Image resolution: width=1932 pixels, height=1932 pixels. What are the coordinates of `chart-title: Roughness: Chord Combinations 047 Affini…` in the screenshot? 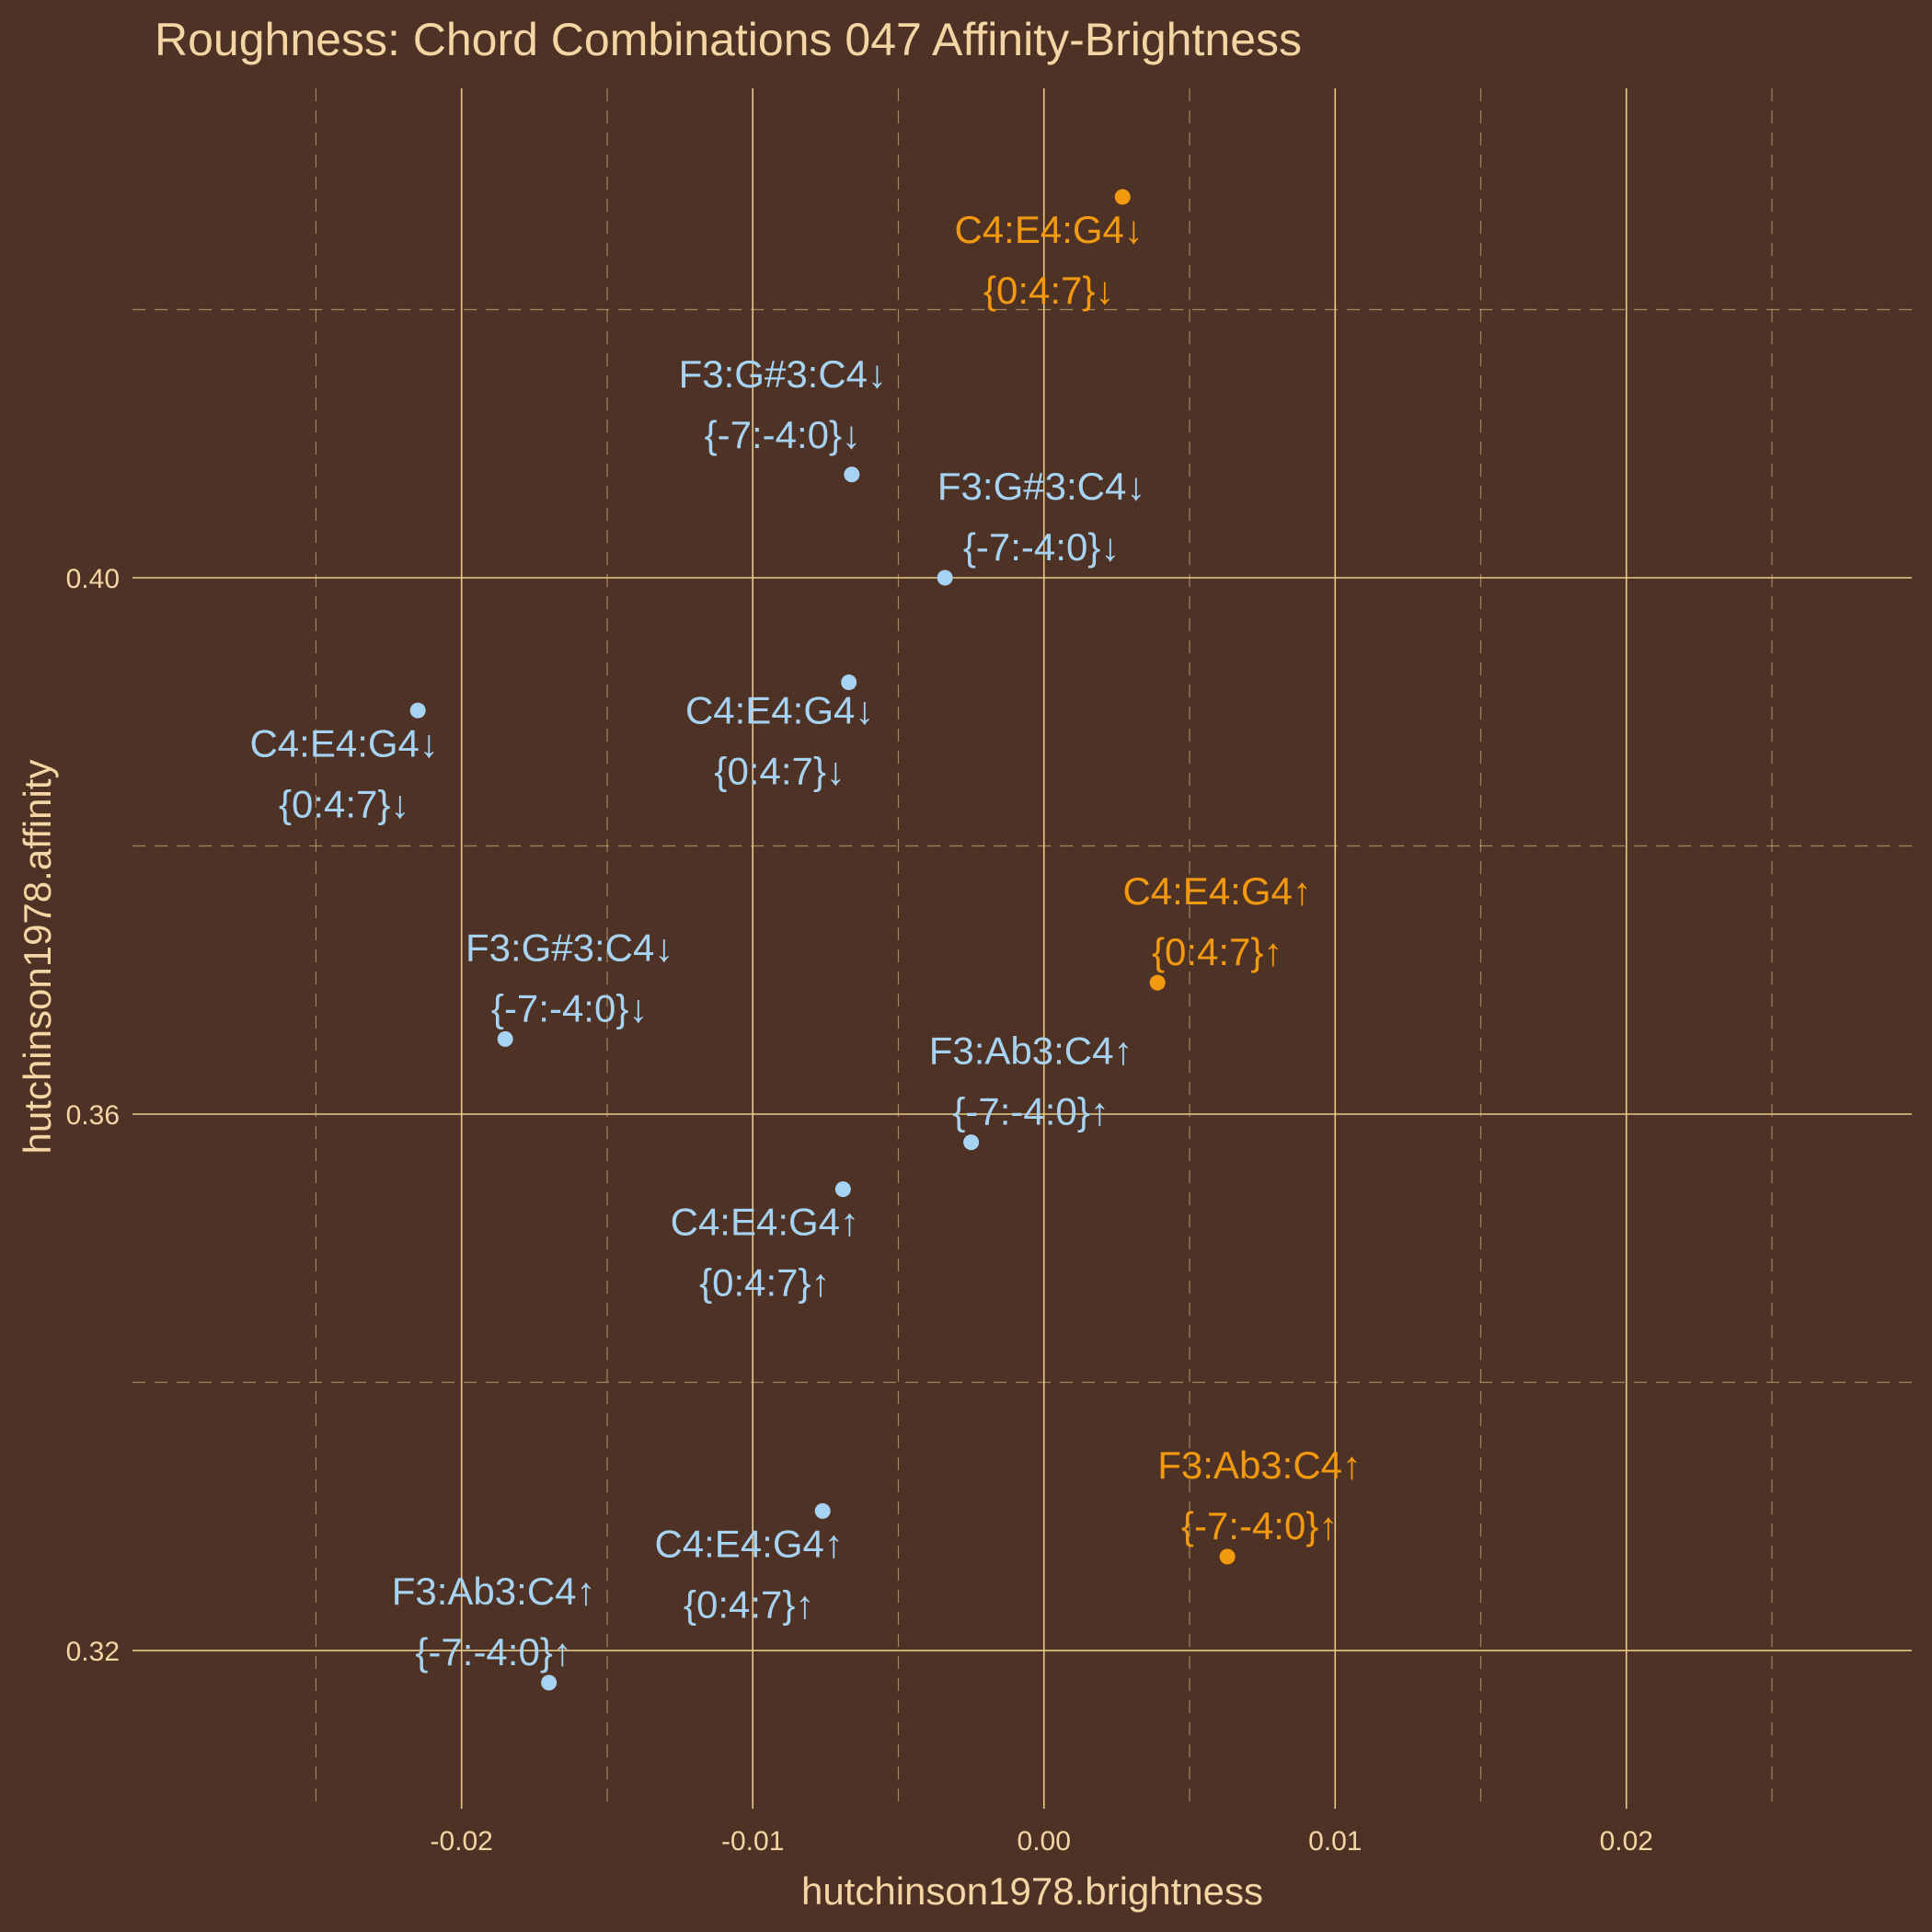 It's located at (728, 39).